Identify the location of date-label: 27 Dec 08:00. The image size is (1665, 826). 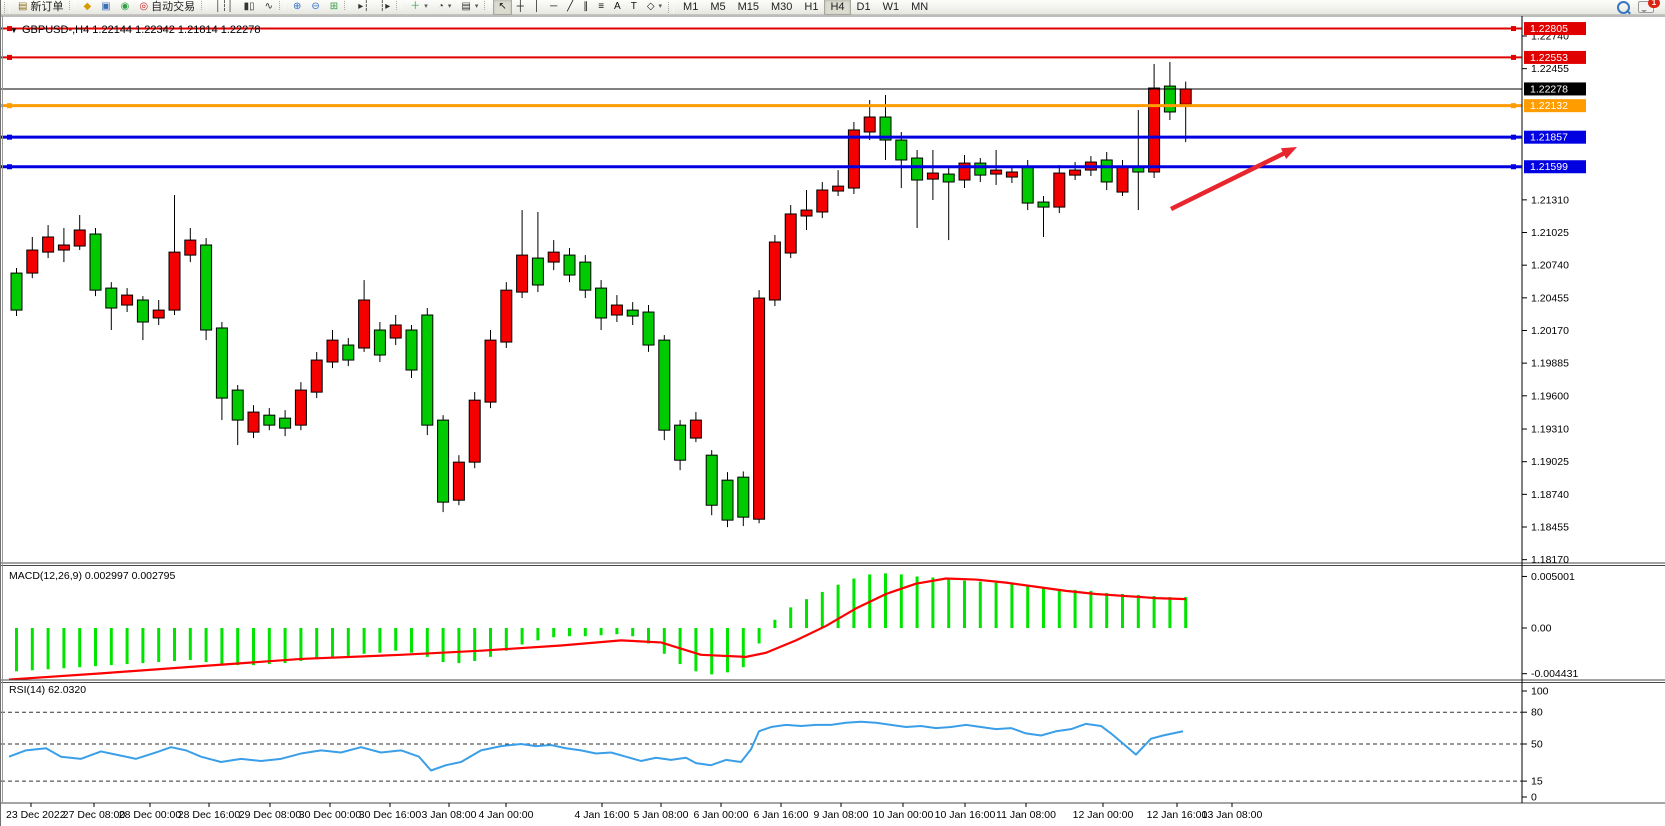
(94, 815).